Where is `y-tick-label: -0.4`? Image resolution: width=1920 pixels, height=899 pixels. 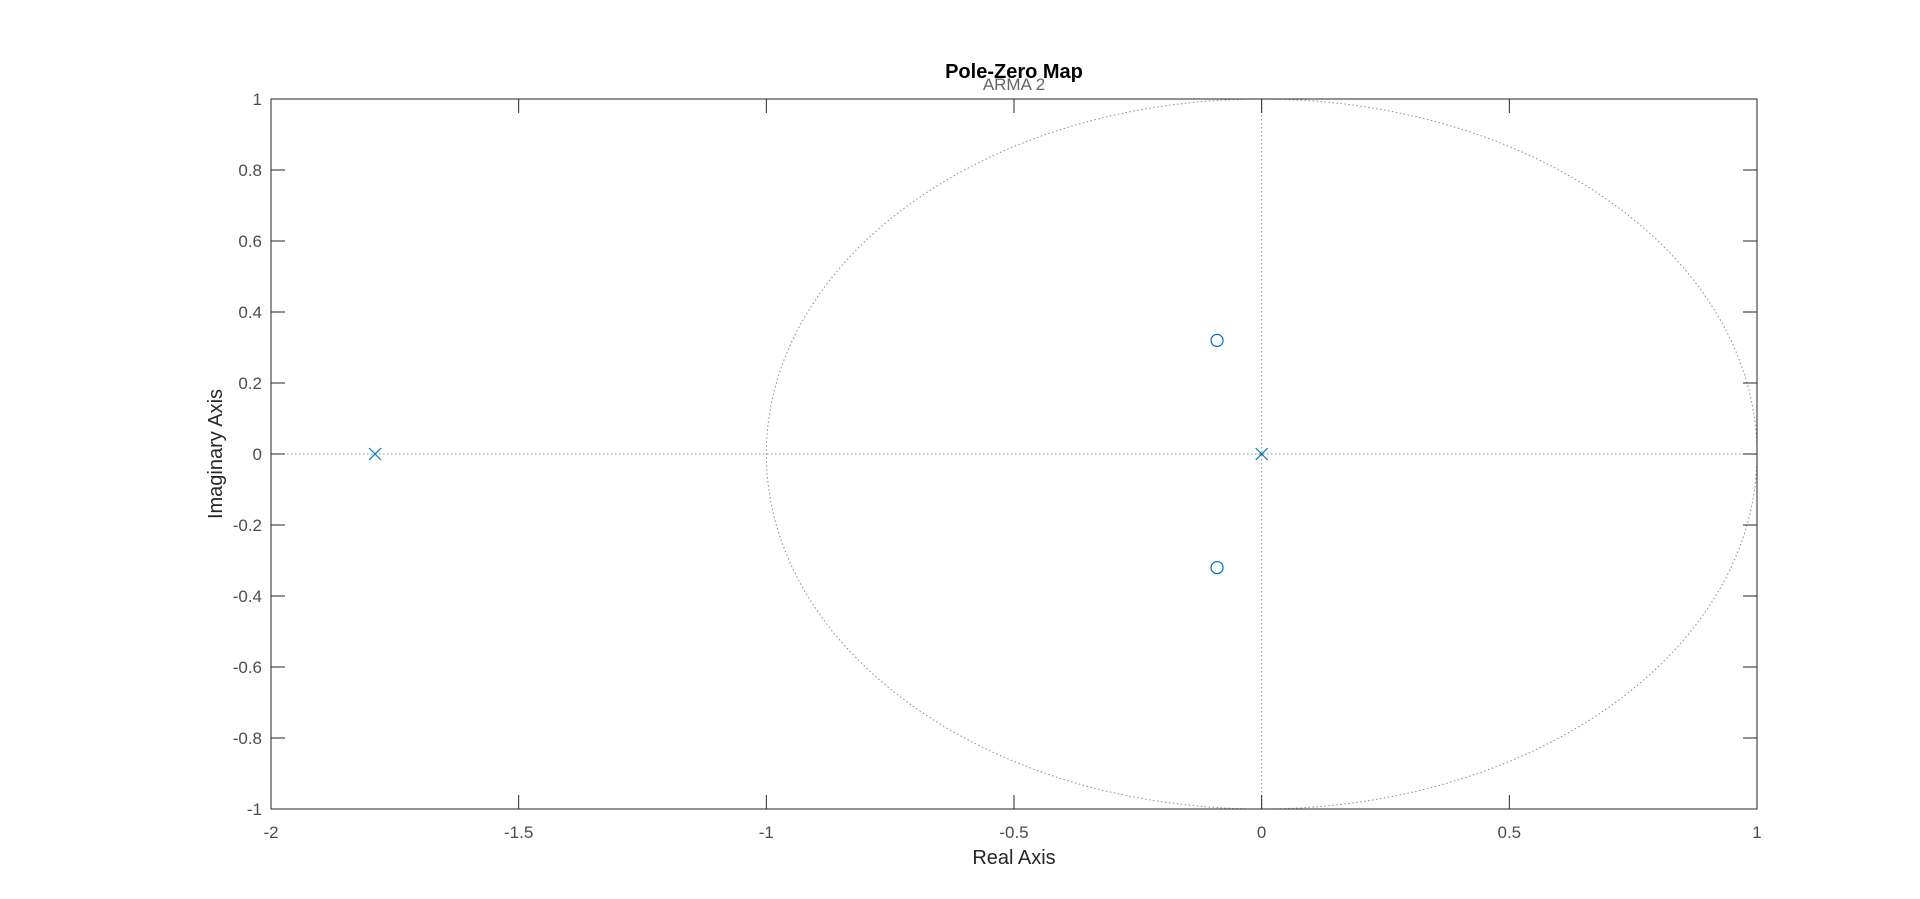
y-tick-label: -0.4 is located at coordinates (247, 596).